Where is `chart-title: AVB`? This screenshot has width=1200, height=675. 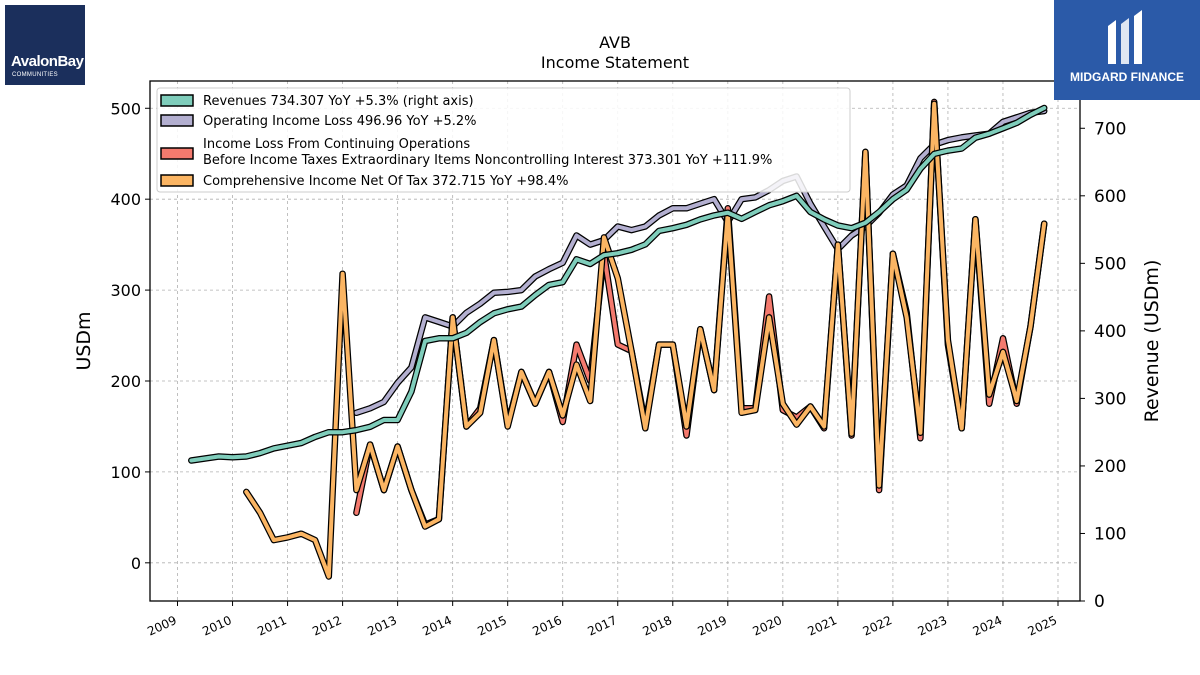
chart-title: AVB is located at coordinates (615, 42).